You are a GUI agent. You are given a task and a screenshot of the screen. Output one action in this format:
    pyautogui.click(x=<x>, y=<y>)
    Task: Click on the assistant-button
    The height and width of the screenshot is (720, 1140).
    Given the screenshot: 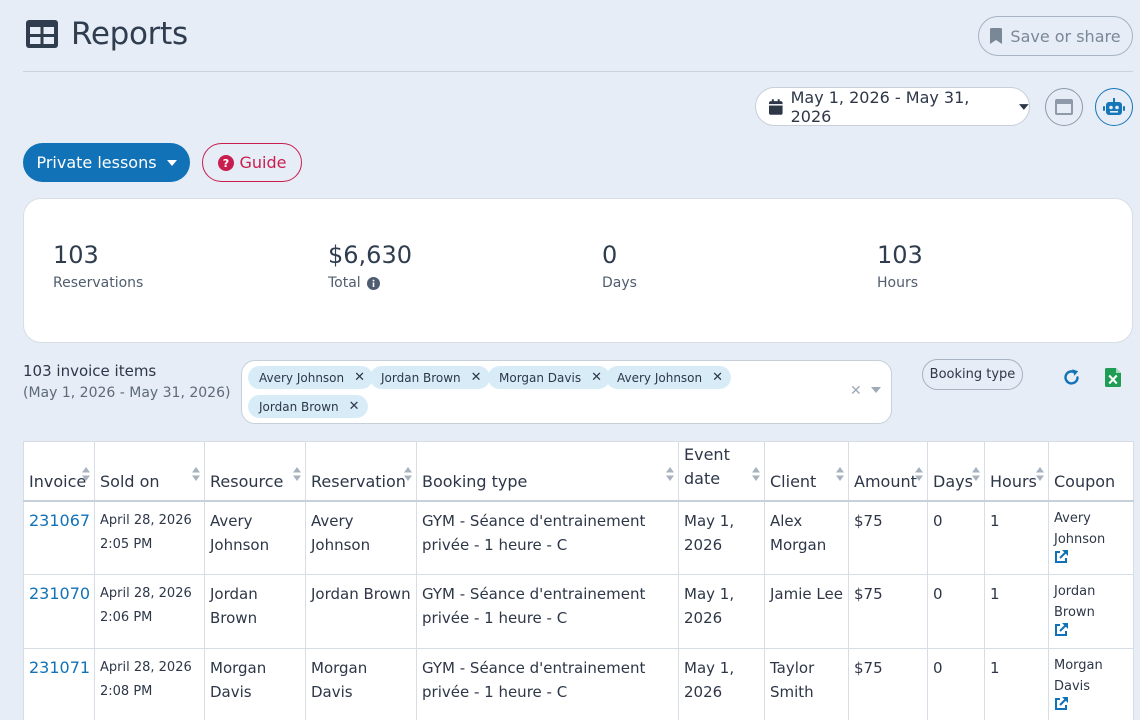 What is the action you would take?
    pyautogui.click(x=1114, y=107)
    